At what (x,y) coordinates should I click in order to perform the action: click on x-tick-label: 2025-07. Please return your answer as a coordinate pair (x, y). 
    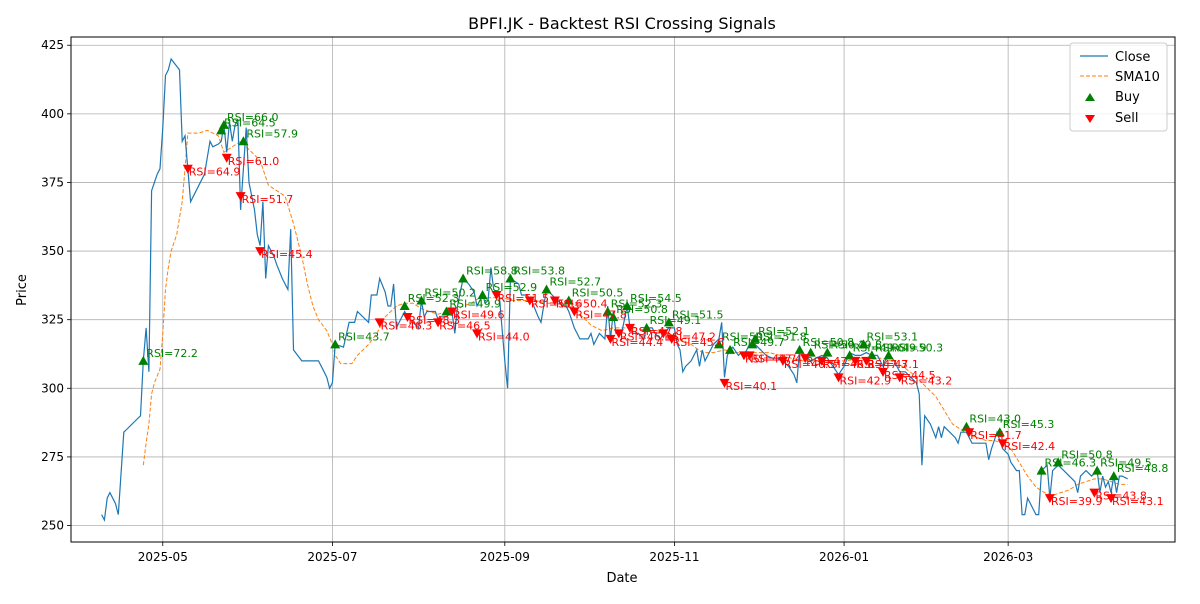
    Looking at the image, I should click on (332, 557).